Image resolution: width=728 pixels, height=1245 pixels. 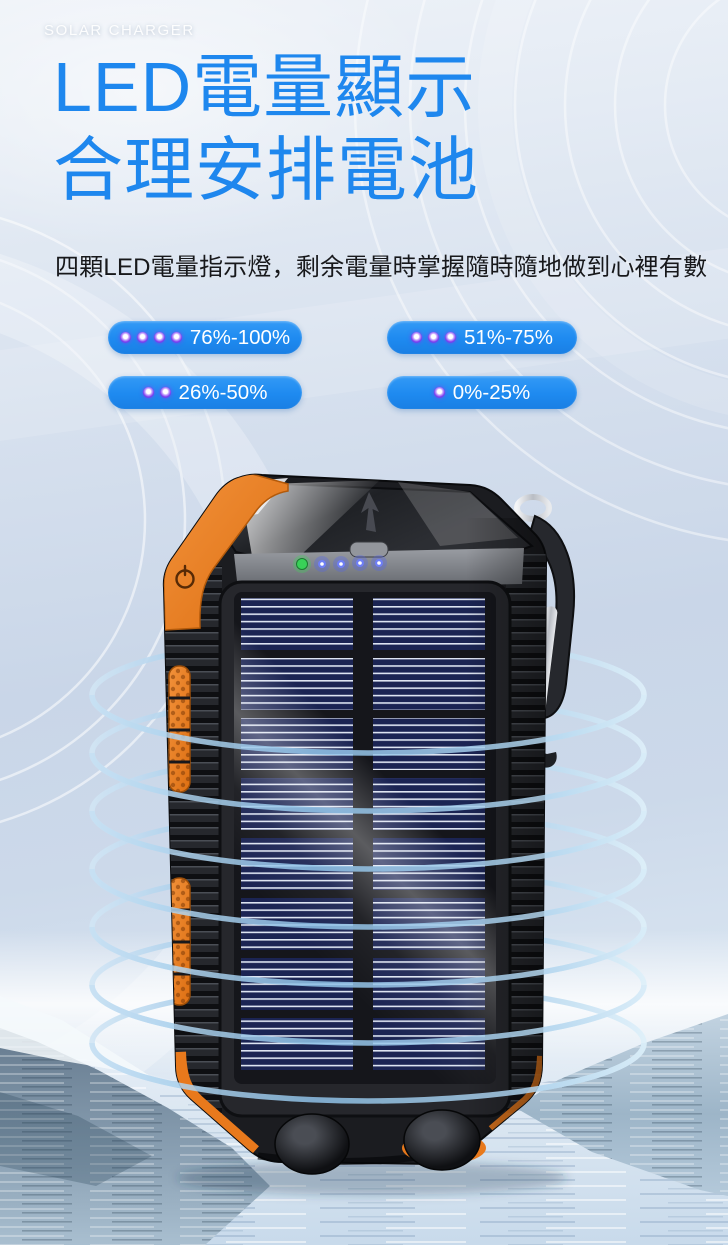 I want to click on pill-label: 76%-100%, so click(x=240, y=337).